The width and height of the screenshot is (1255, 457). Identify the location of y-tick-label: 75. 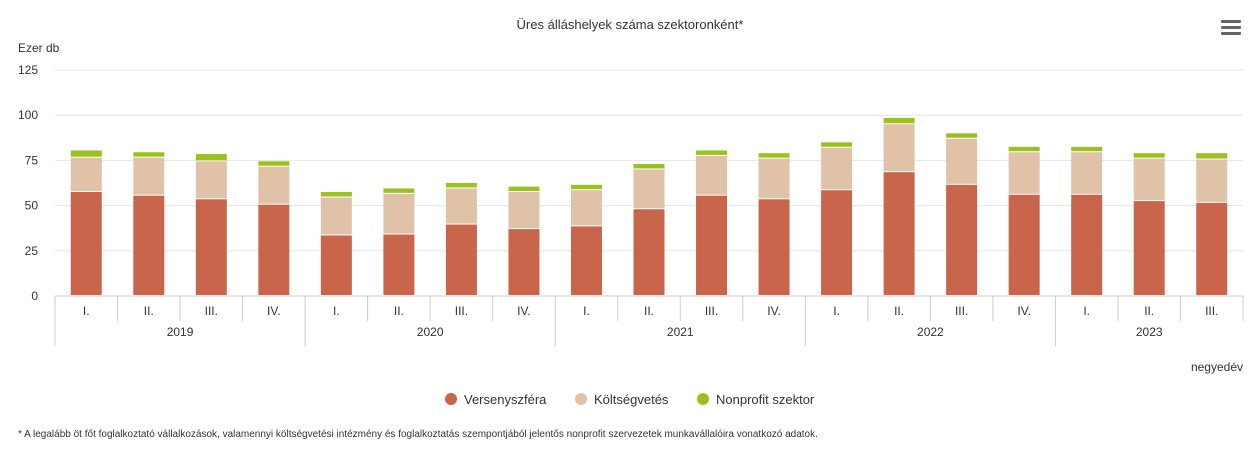
(32, 160).